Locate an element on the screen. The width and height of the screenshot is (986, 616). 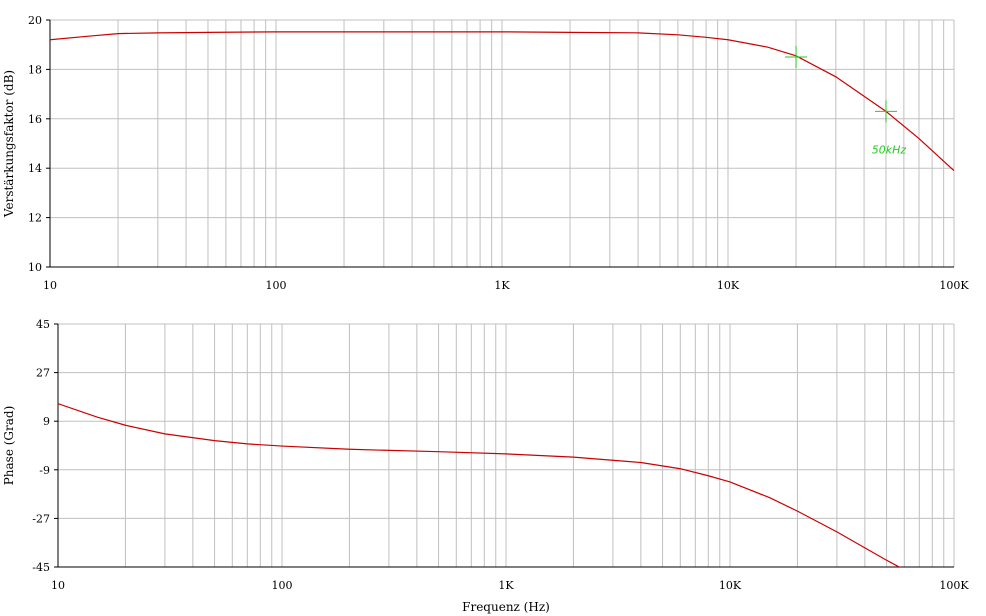
y-axis-title: Verstärkungsfaktor (dB) is located at coordinates (9, 144).